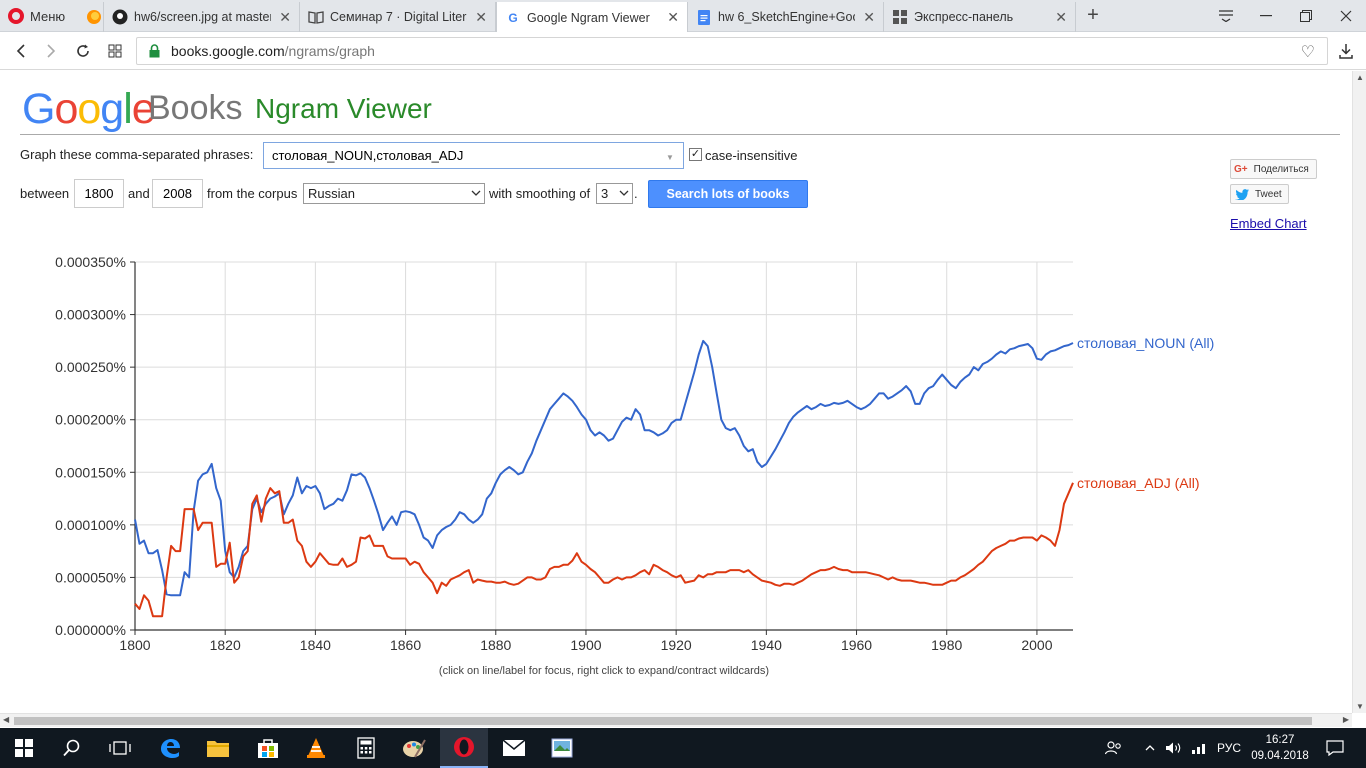 The width and height of the screenshot is (1366, 768). I want to click on search-button: Search lots of books, so click(728, 194).